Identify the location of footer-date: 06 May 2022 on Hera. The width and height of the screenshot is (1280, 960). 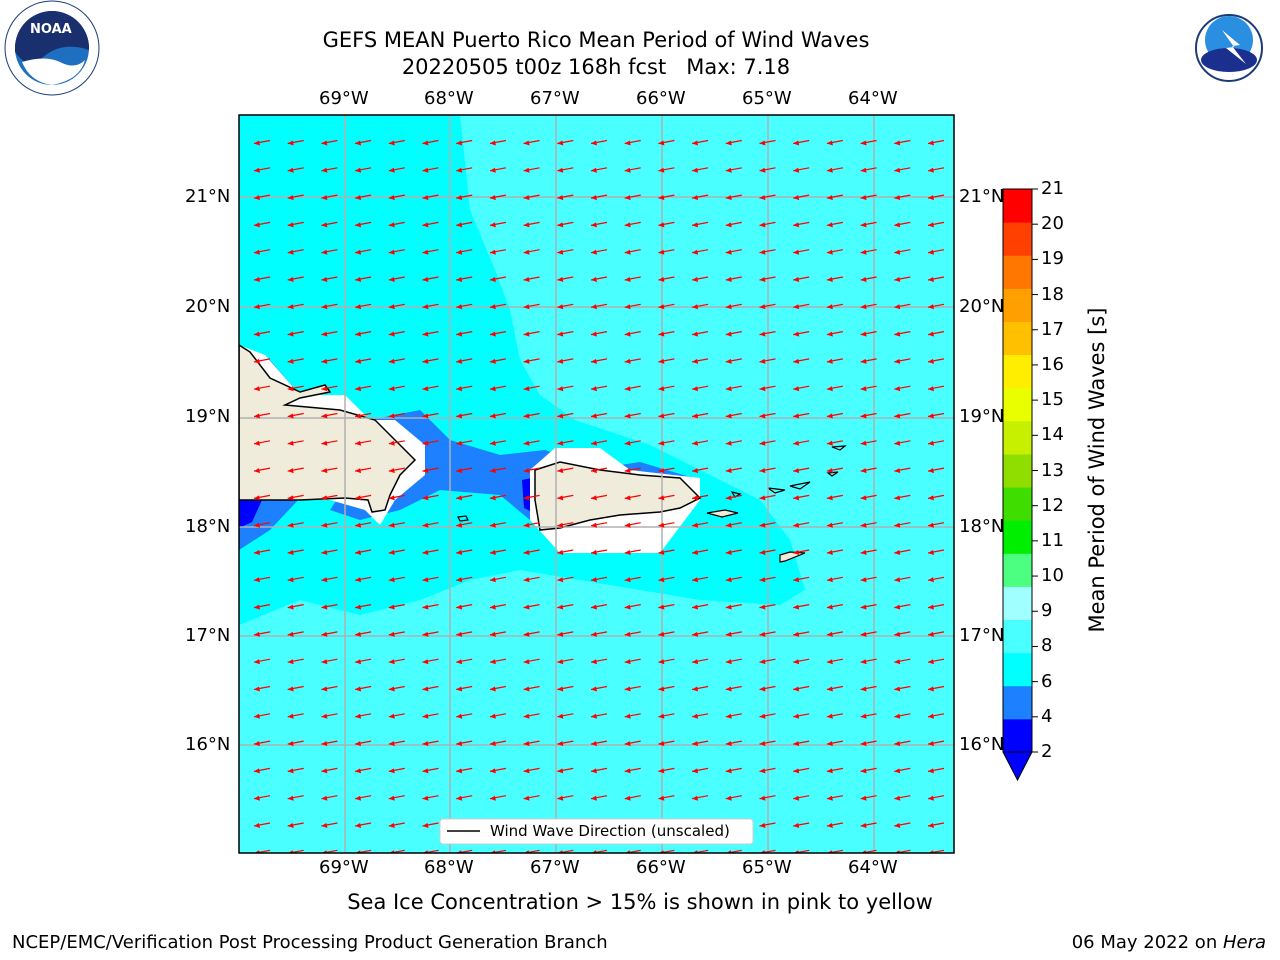
(1169, 942).